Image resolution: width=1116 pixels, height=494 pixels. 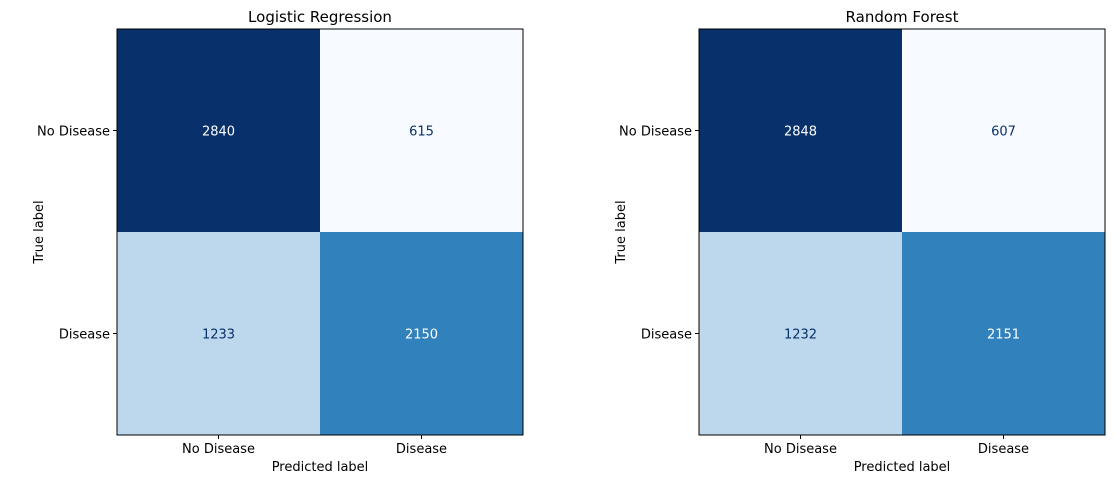 I want to click on cell-value-label: 2150, so click(x=421, y=335).